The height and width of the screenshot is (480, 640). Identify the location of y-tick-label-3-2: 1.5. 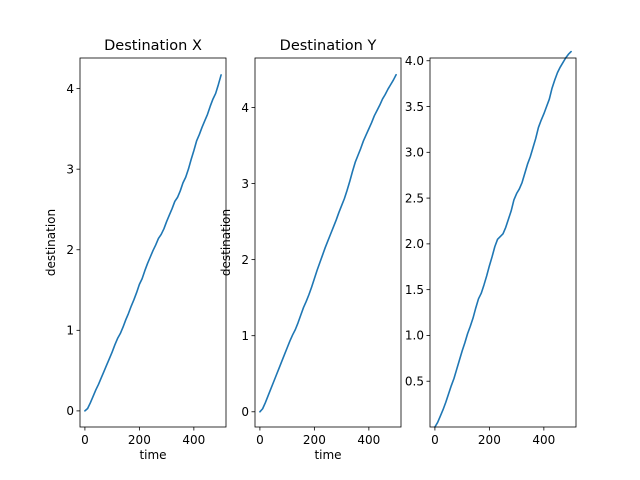
(414, 290).